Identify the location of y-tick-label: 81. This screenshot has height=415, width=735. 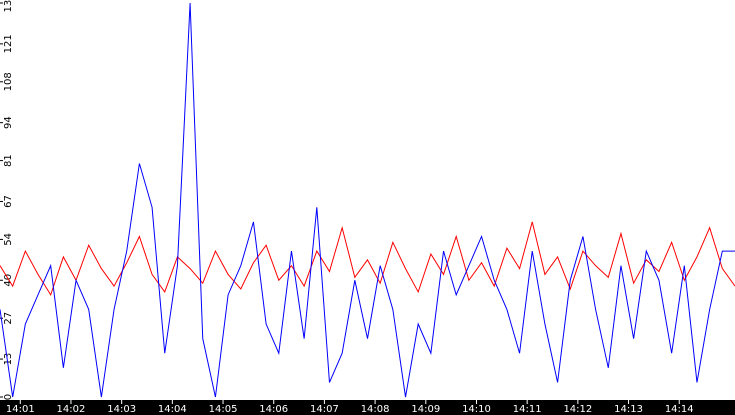
(8, 160).